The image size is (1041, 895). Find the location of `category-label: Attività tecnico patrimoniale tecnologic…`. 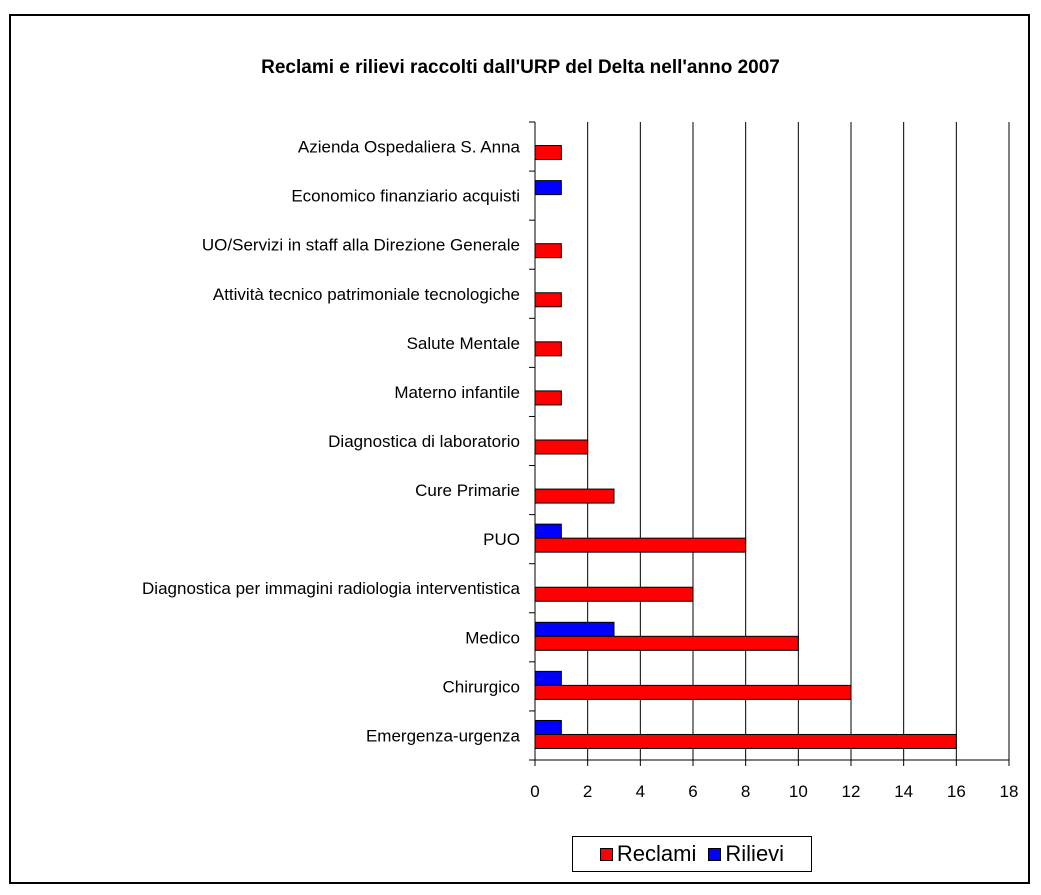

category-label: Attività tecnico patrimoniale tecnologic… is located at coordinates (366, 294).